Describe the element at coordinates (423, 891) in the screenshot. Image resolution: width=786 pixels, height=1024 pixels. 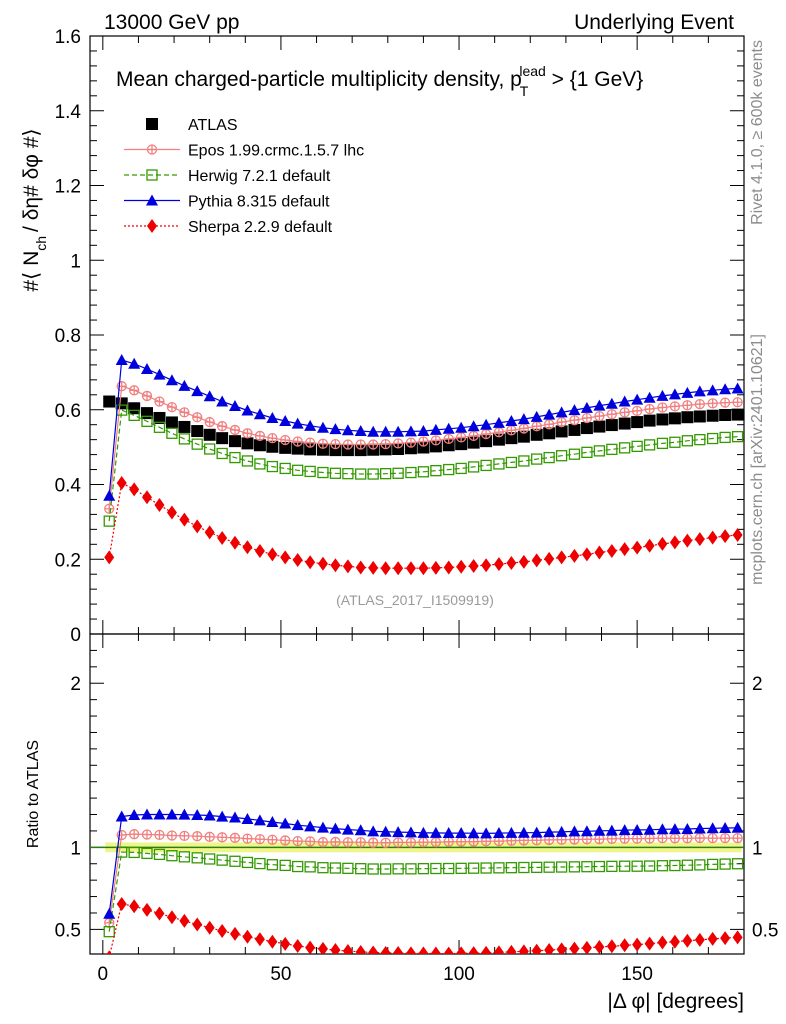
I see `ratio-series-line` at that location.